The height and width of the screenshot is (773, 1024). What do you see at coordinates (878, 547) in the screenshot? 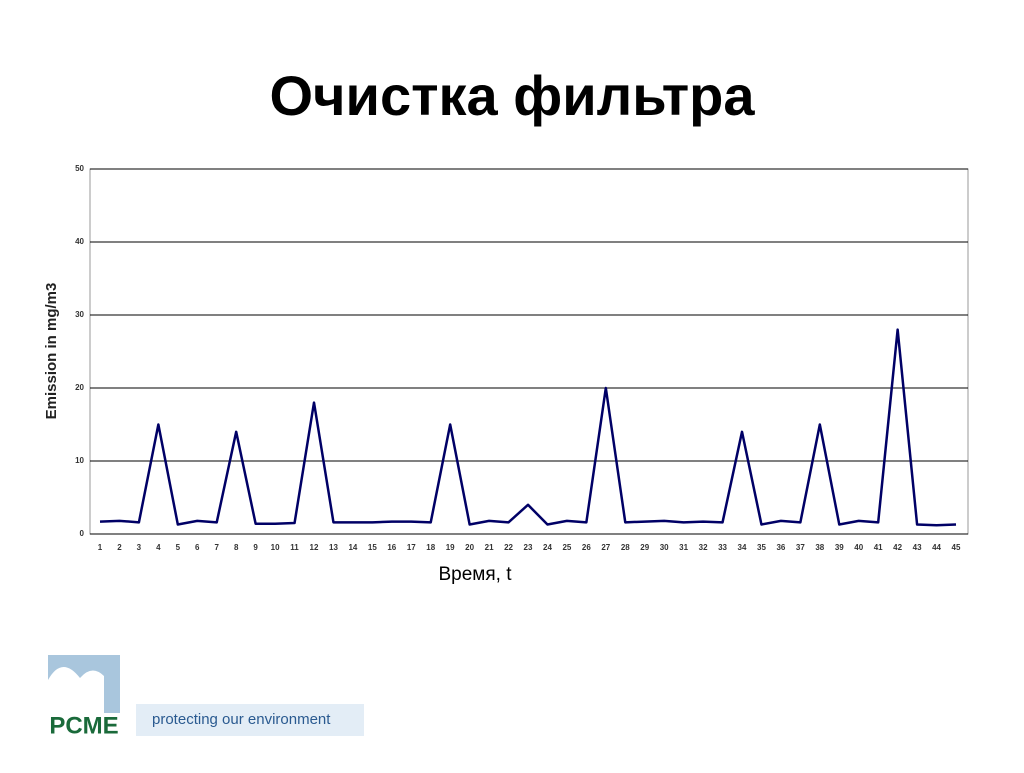
I see `x-tick-label: 41` at bounding box center [878, 547].